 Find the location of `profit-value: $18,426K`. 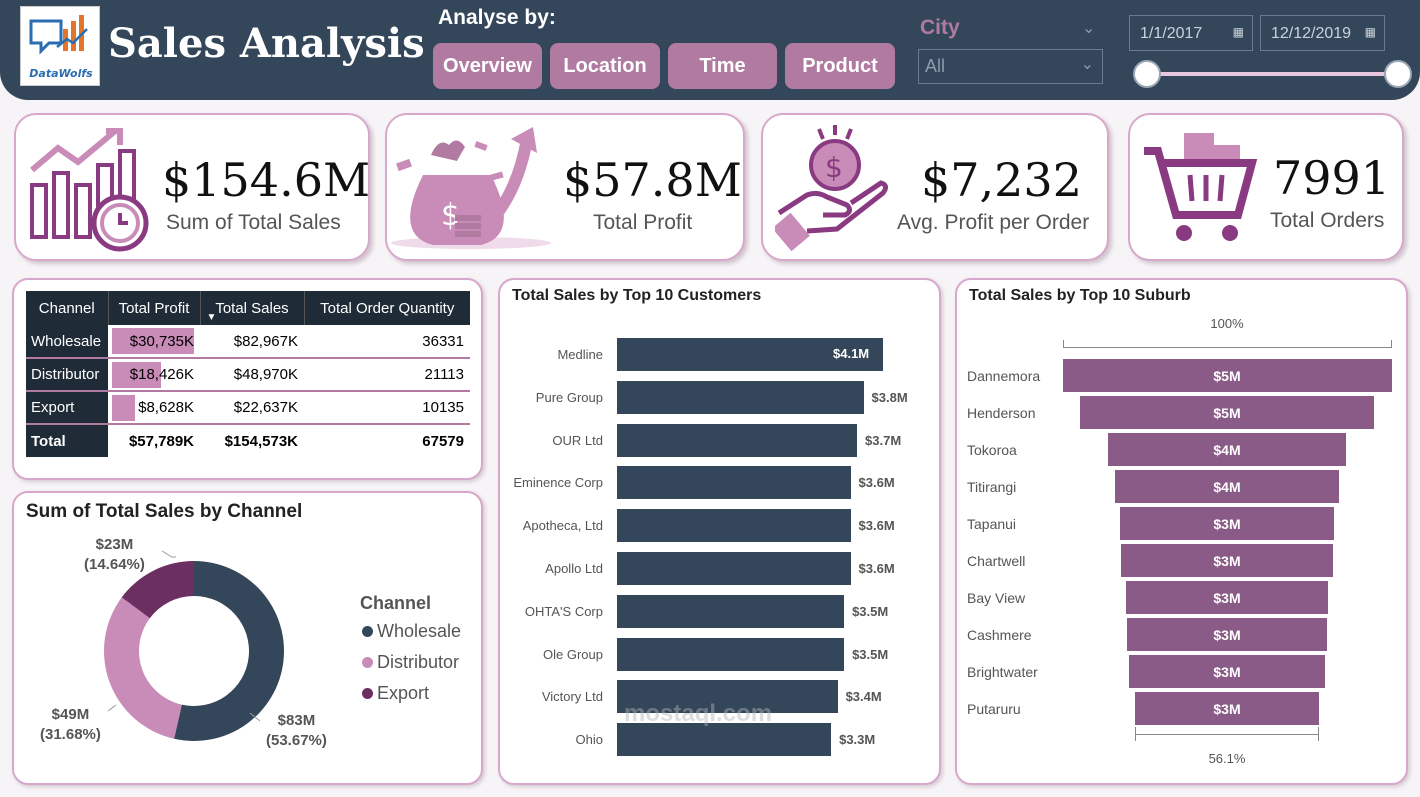

profit-value: $18,426K is located at coordinates (161, 374).